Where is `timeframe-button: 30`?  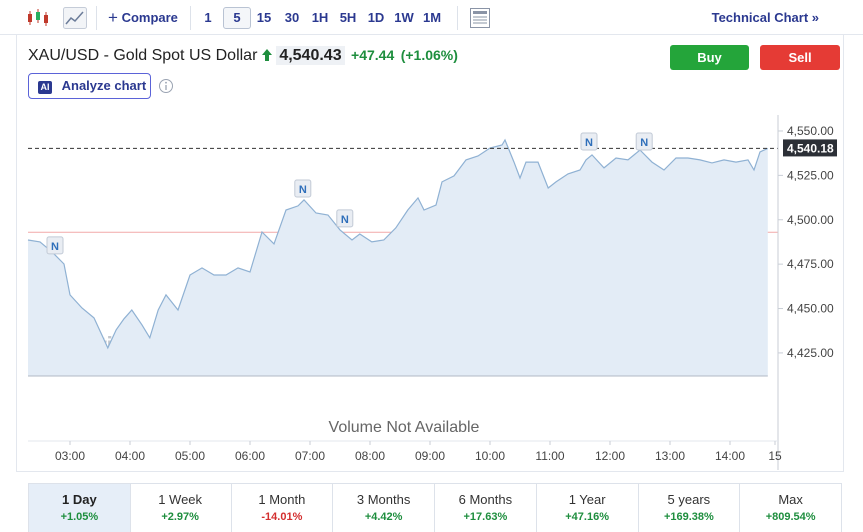 timeframe-button: 30 is located at coordinates (292, 17).